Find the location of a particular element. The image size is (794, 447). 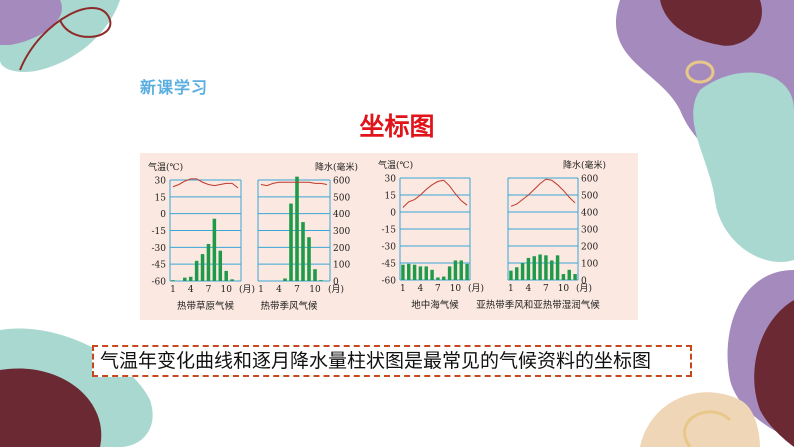

temp-tick-label: 0 is located at coordinates (163, 215).